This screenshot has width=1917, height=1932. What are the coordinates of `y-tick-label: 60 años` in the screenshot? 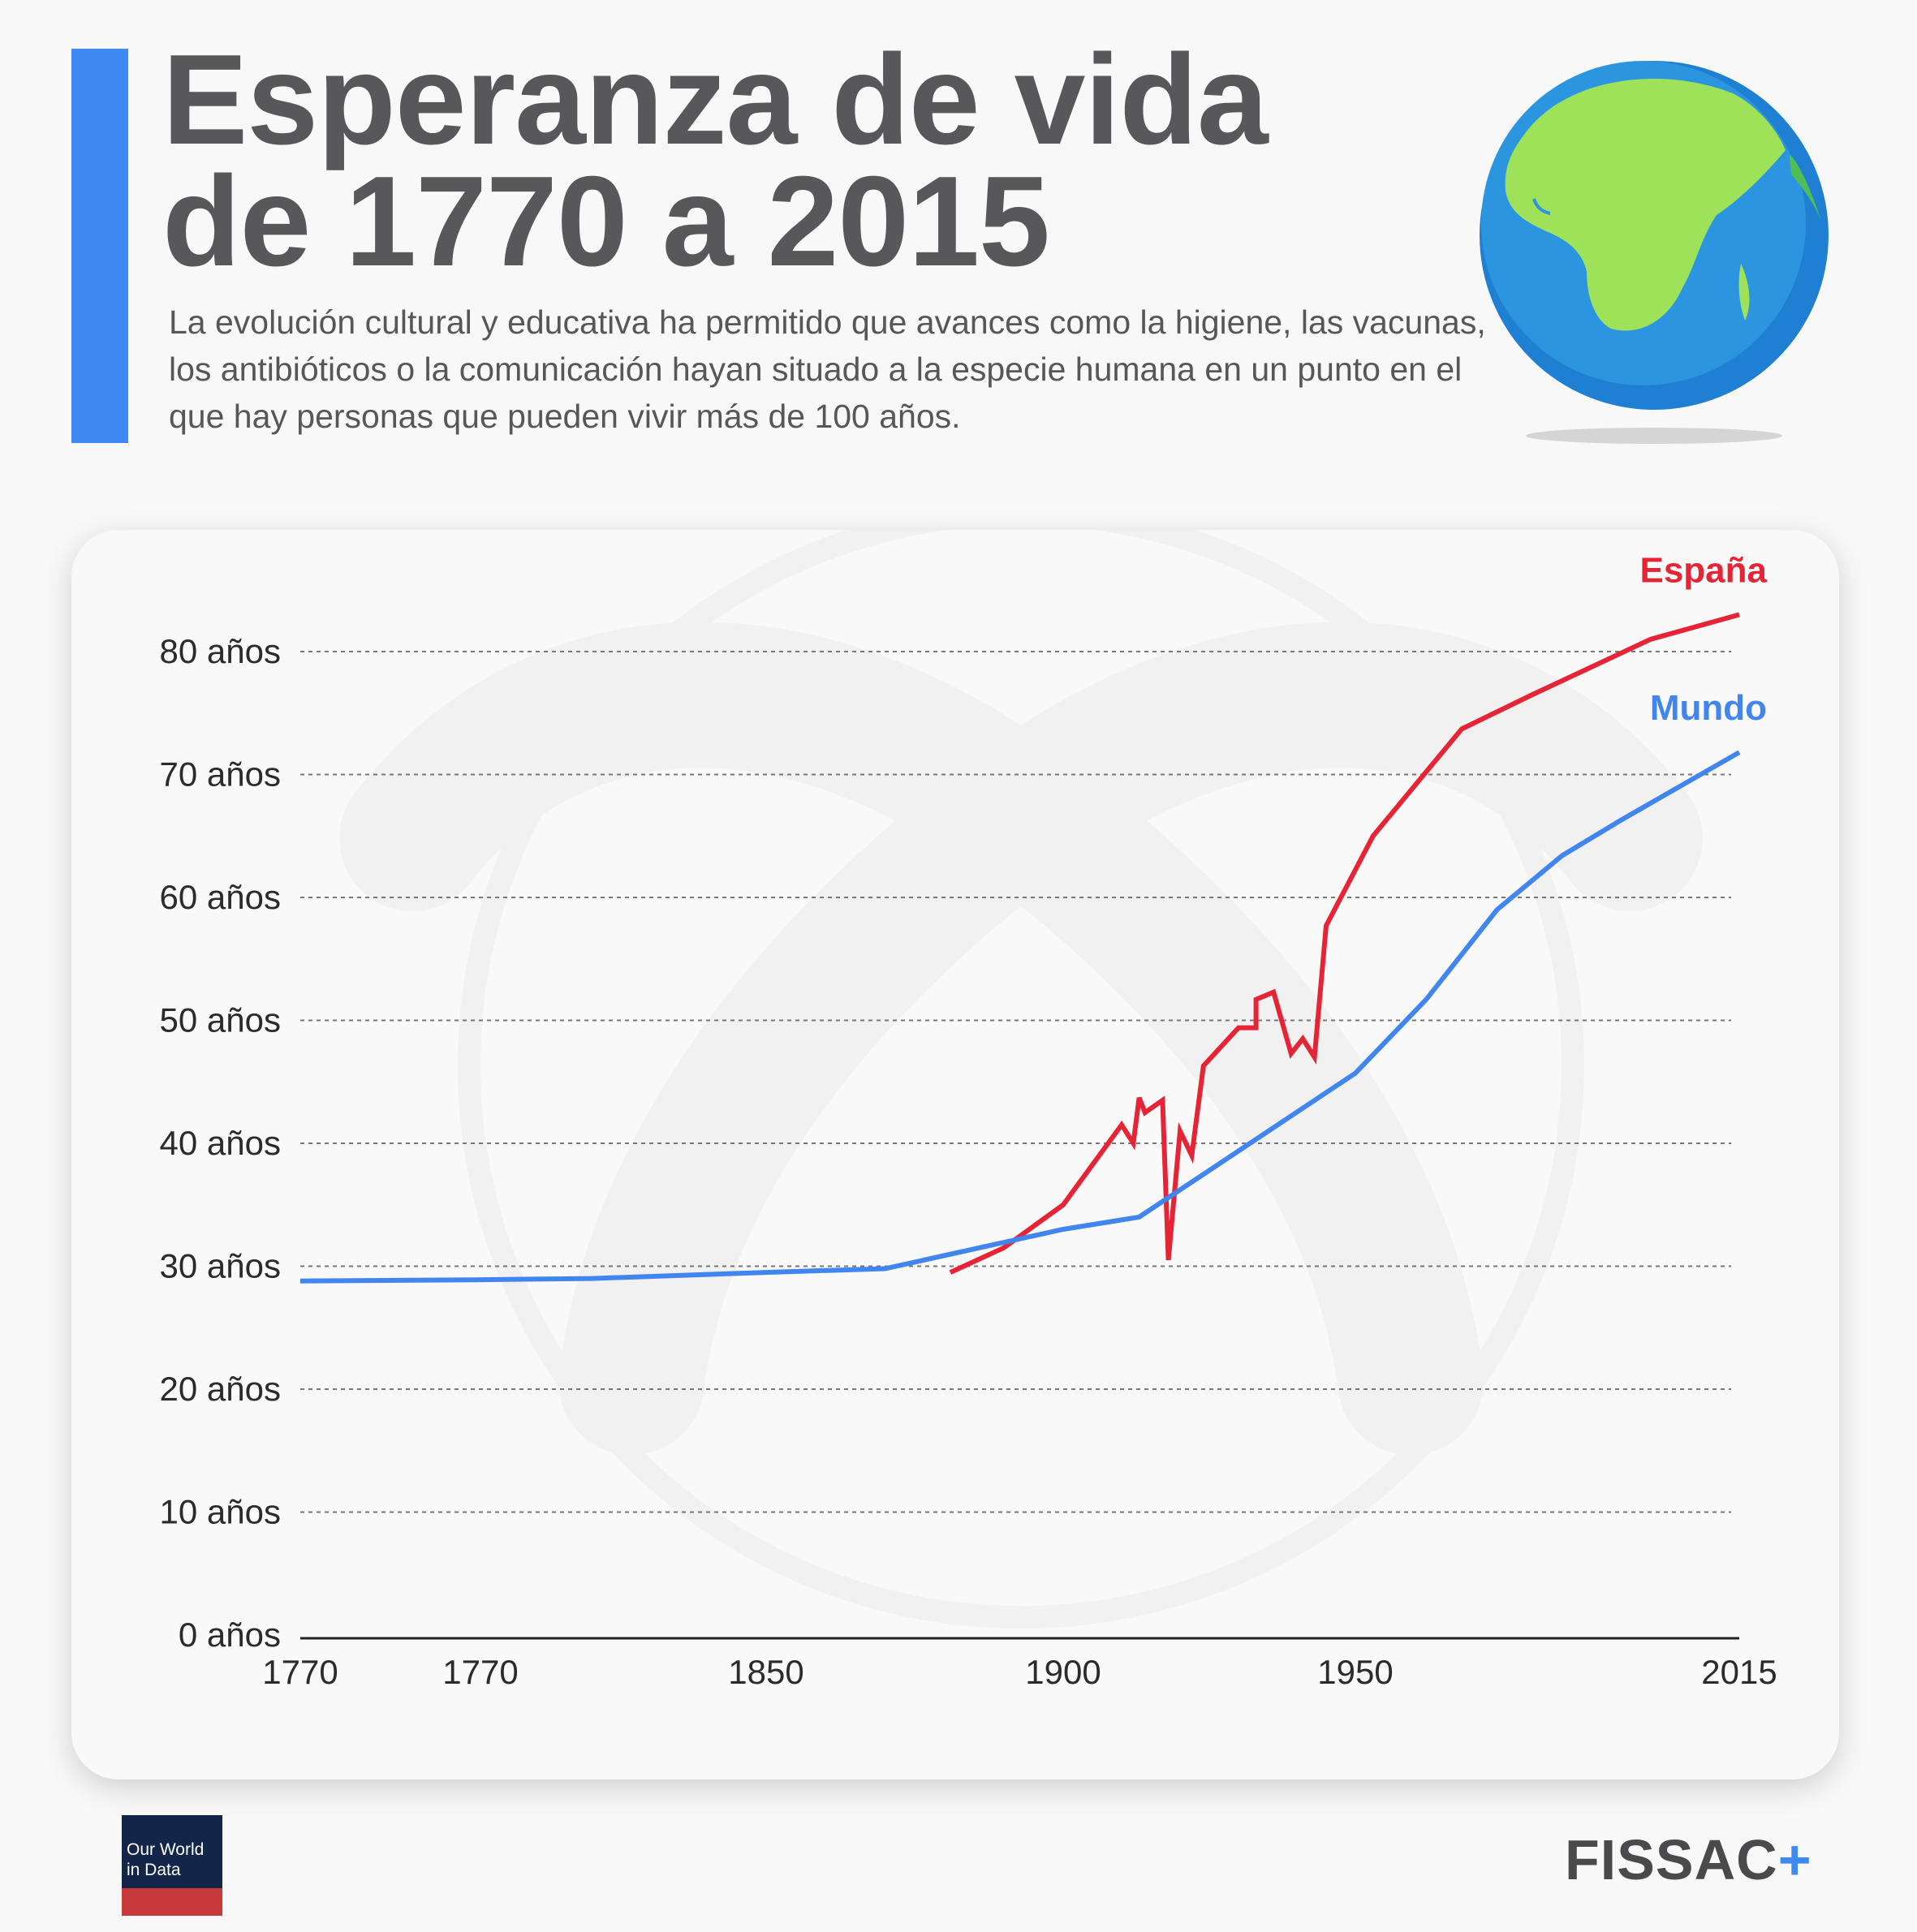 It's located at (220, 897).